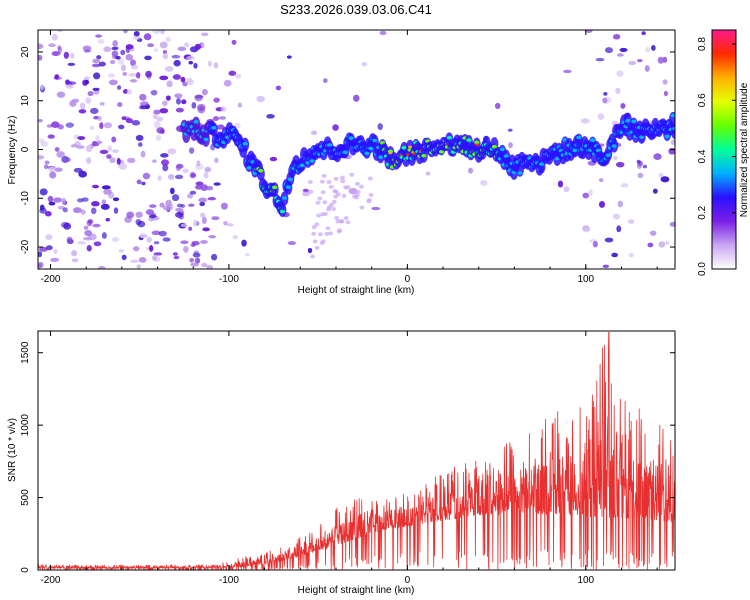 The height and width of the screenshot is (600, 750). I want to click on figure-title: S233.2026.039.03.06.C41, so click(356, 9).